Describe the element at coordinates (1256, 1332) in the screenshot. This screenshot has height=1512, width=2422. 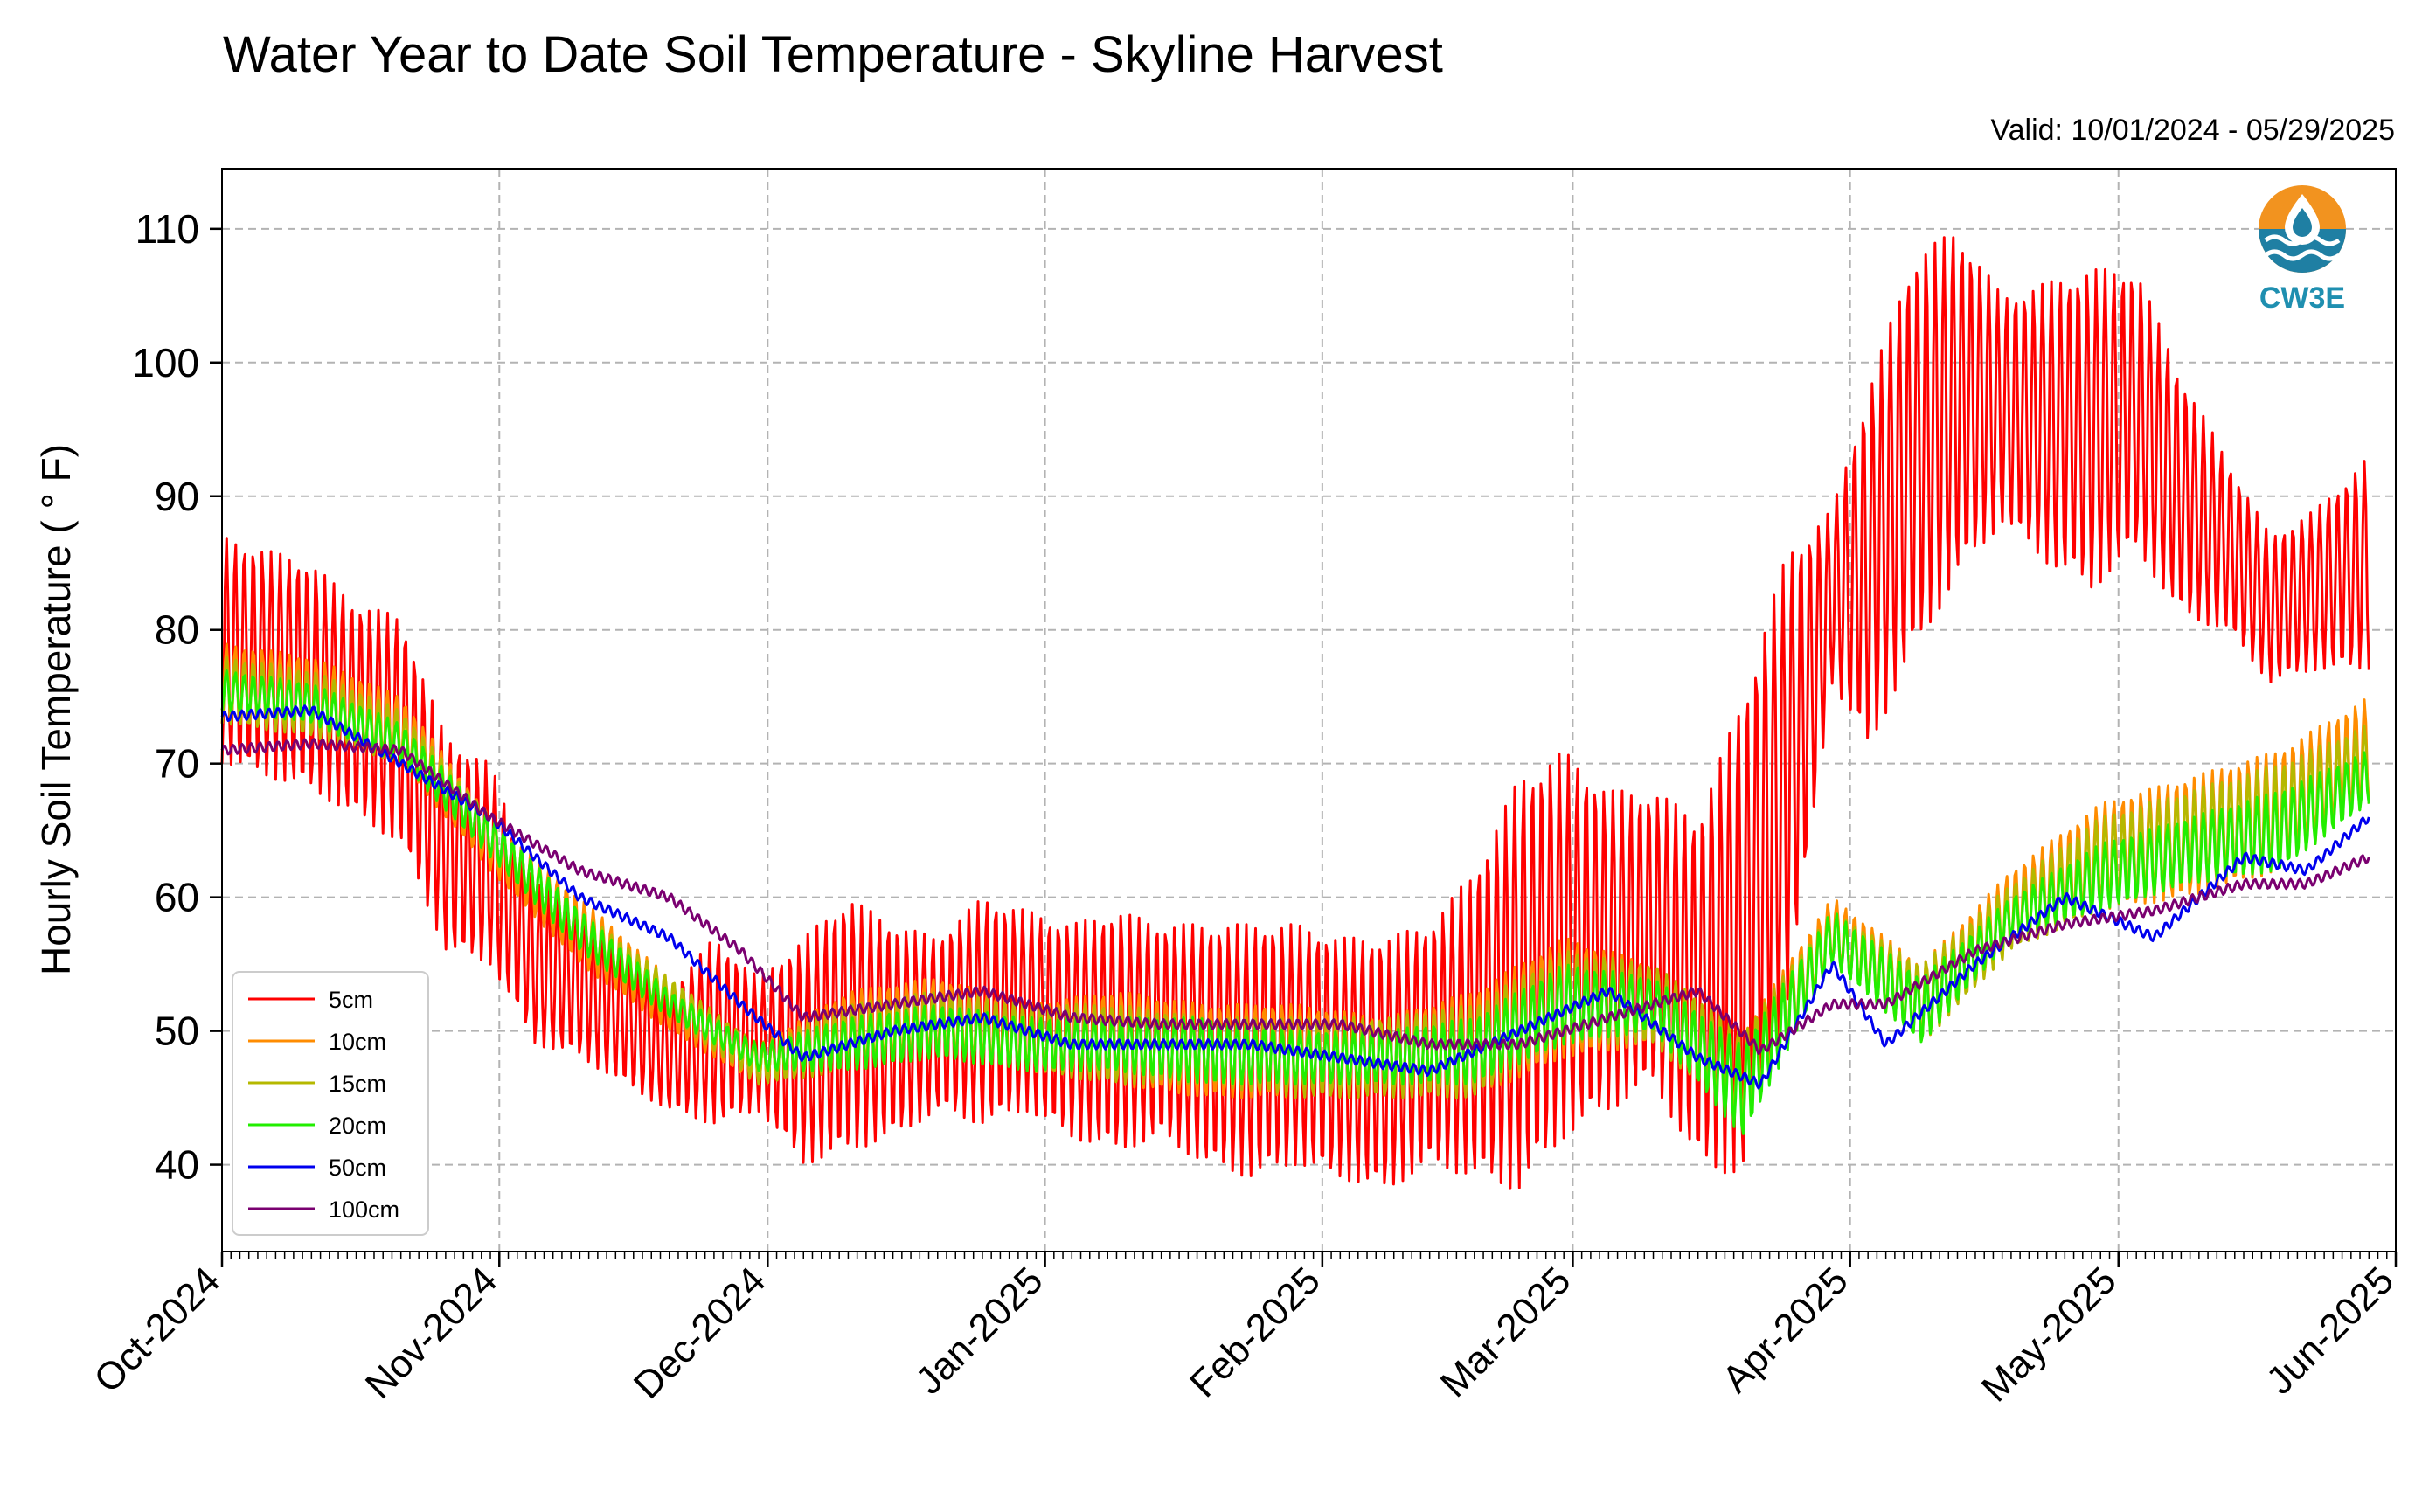
I see `x-tick-label: Feb-2025` at that location.